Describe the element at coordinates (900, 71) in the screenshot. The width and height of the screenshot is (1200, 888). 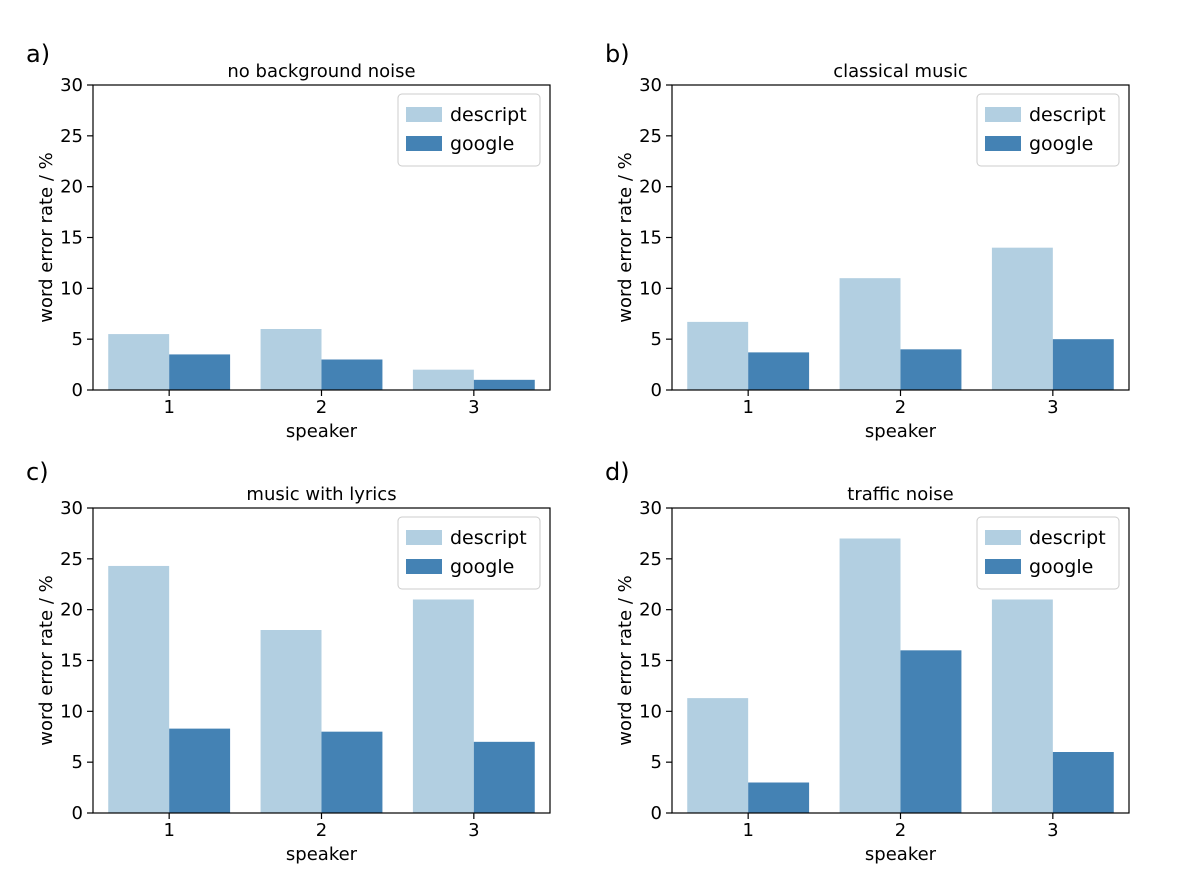
I see `chart-title: classical music` at that location.